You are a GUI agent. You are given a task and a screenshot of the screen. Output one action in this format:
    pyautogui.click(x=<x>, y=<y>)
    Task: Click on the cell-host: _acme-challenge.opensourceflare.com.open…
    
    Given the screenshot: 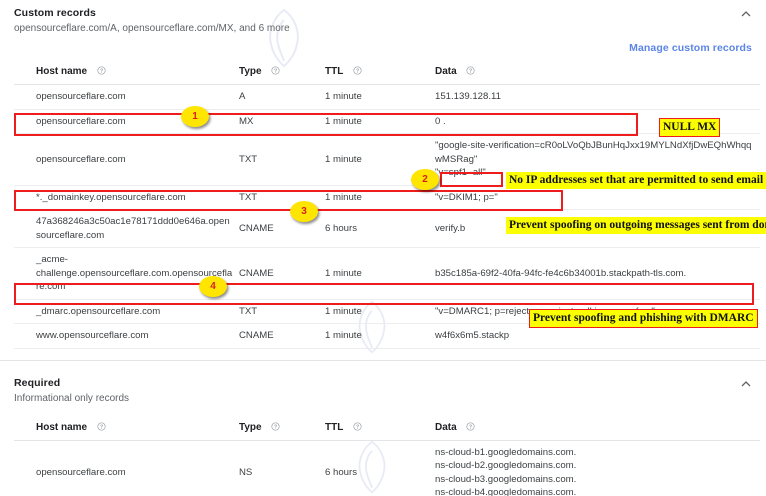 What is the action you would take?
    pyautogui.click(x=126, y=273)
    